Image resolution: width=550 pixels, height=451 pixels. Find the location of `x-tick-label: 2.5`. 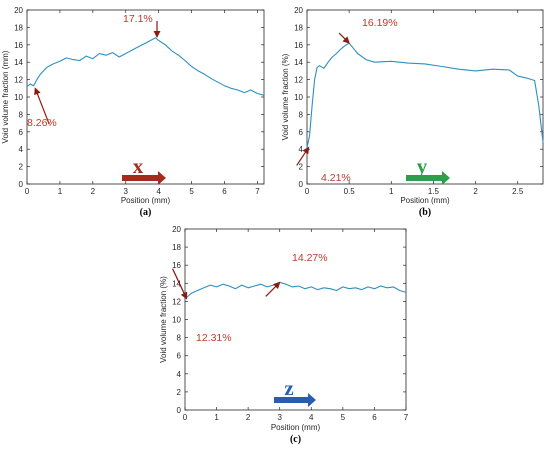

x-tick-label: 2.5 is located at coordinates (518, 191).